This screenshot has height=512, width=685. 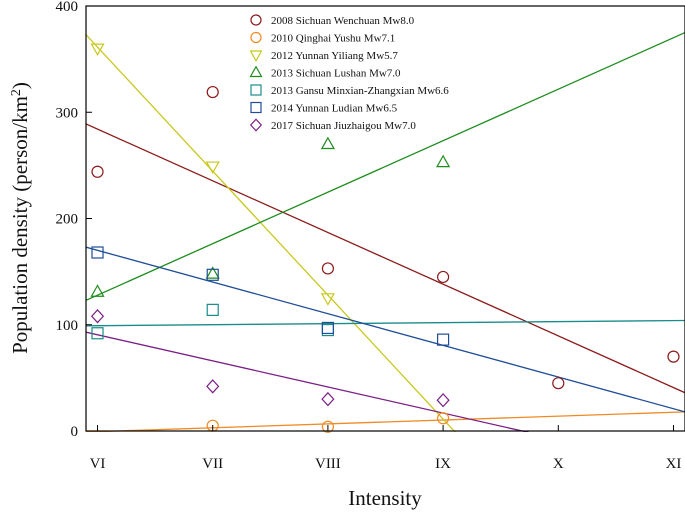 I want to click on y-tick-label: 300, so click(x=67, y=113).